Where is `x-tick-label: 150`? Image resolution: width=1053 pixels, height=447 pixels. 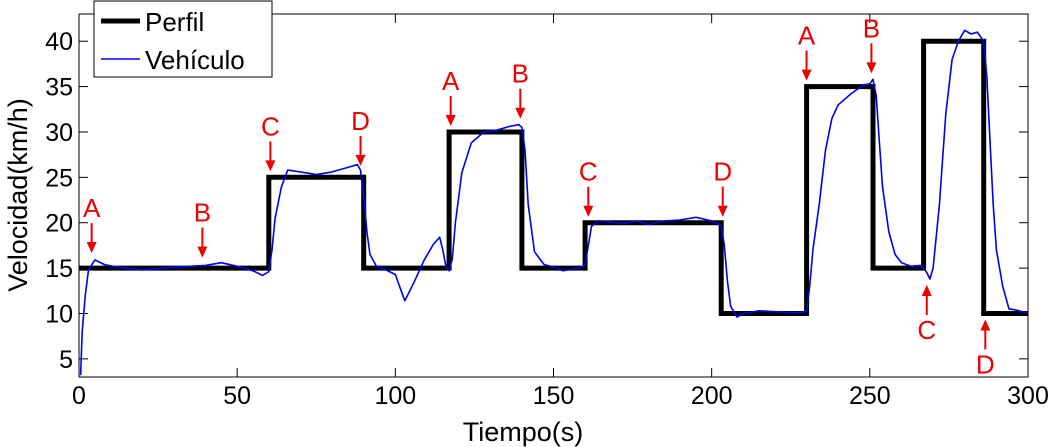
x-tick-label: 150 is located at coordinates (554, 396).